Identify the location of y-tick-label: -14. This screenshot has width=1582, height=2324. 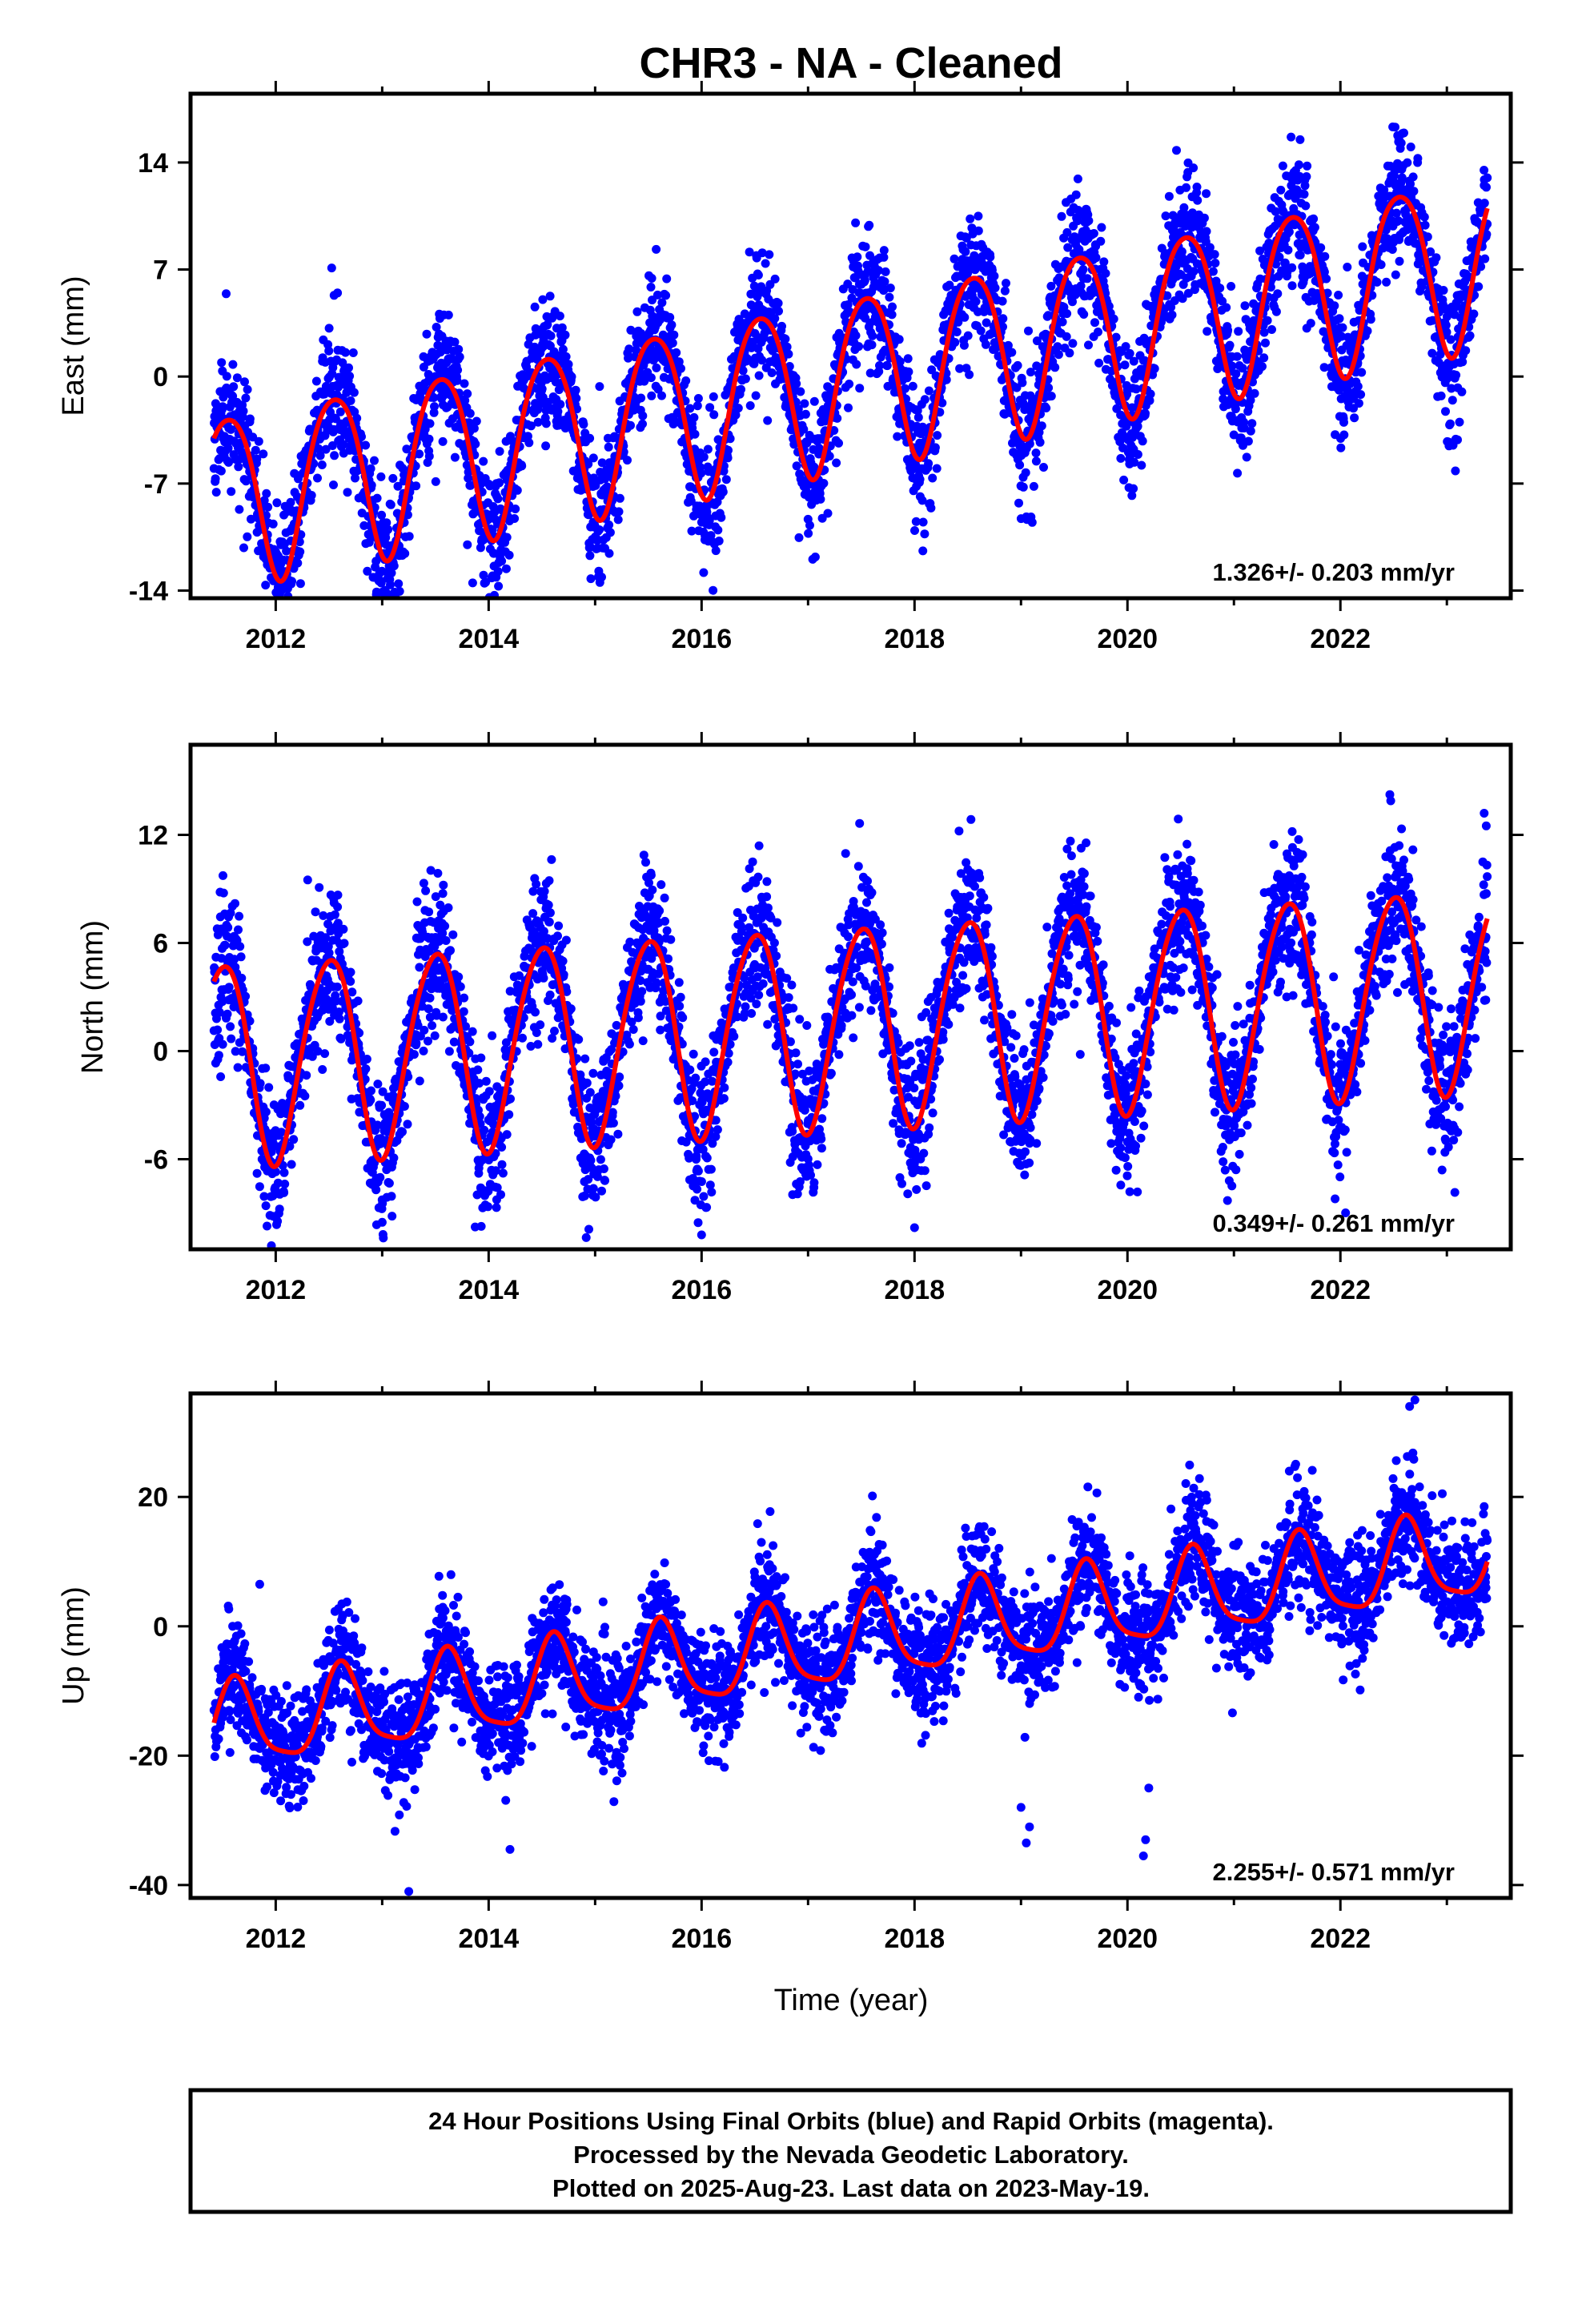
(148, 591).